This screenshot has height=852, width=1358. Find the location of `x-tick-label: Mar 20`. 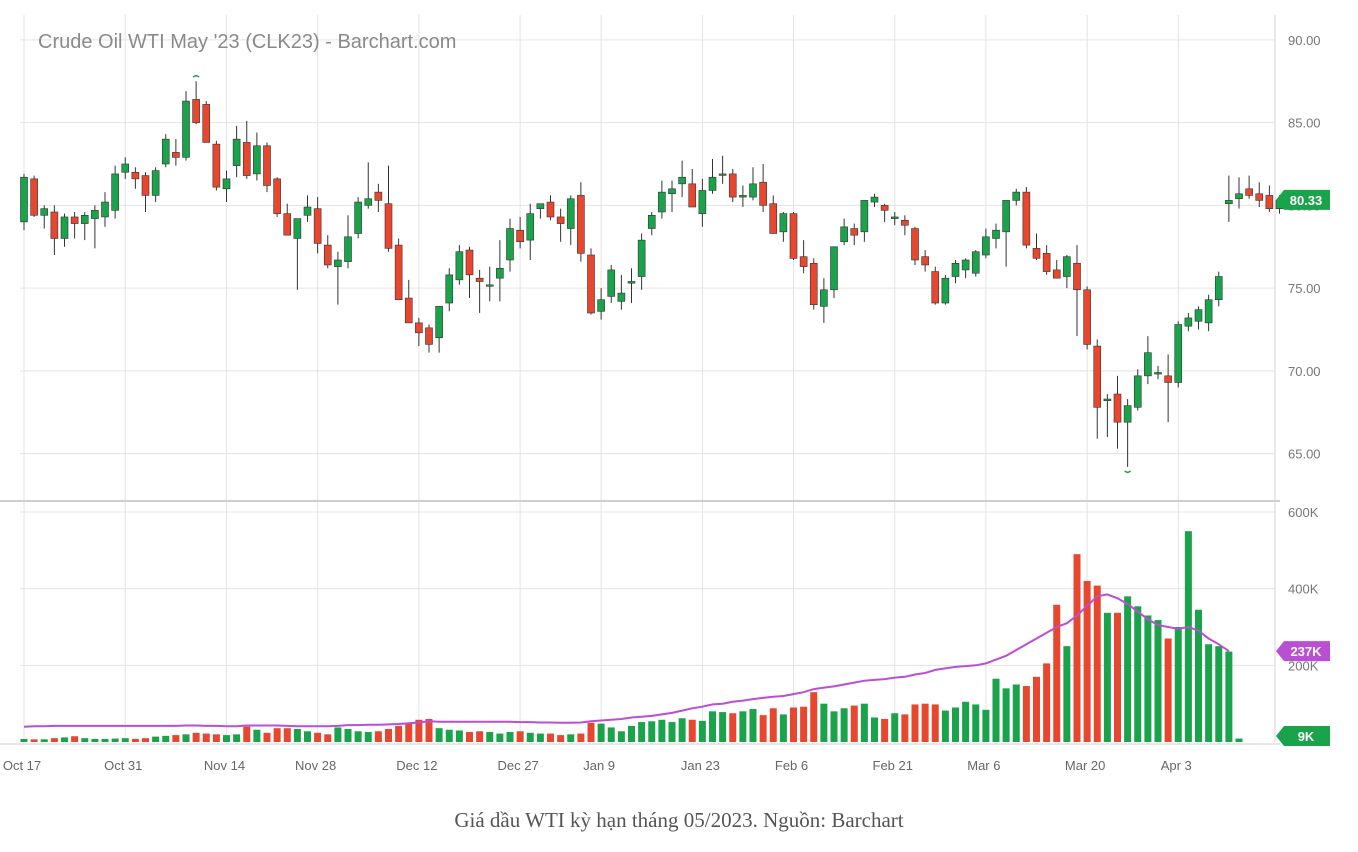

x-tick-label: Mar 20 is located at coordinates (1085, 765).